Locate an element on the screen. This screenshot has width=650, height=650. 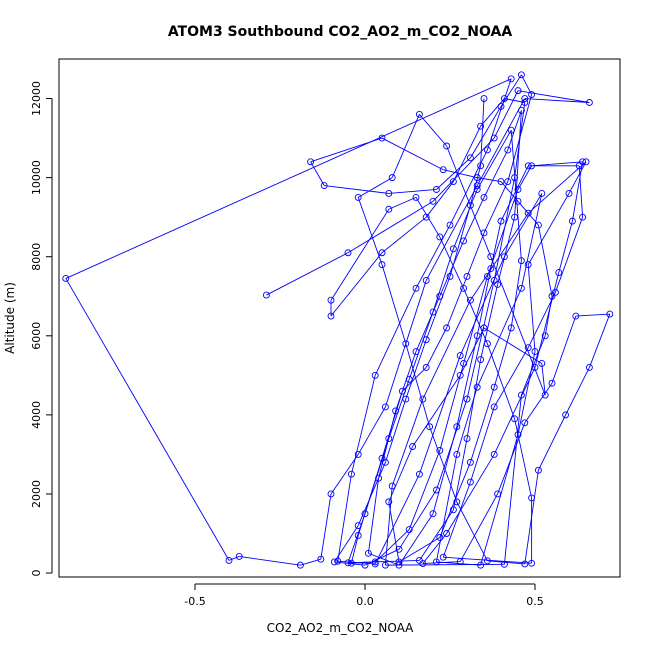
x-axis-label: CO2_AO2_m_CO2_NOAA is located at coordinates (340, 628).